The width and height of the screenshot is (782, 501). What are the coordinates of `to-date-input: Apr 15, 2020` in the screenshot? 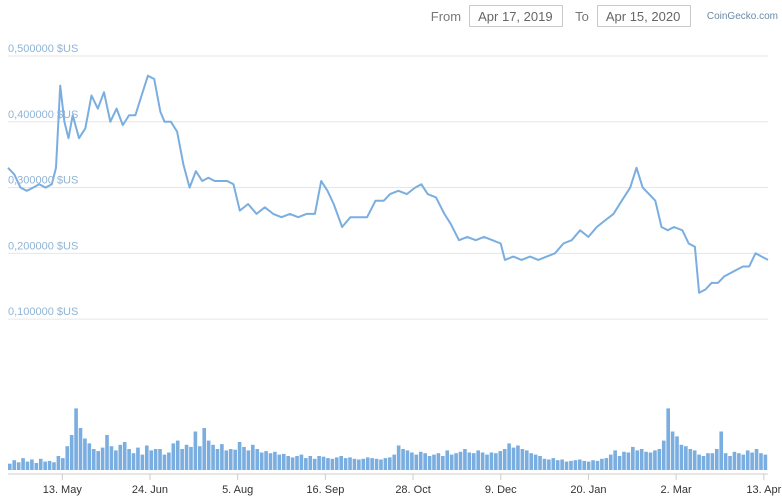 It's located at (643, 16).